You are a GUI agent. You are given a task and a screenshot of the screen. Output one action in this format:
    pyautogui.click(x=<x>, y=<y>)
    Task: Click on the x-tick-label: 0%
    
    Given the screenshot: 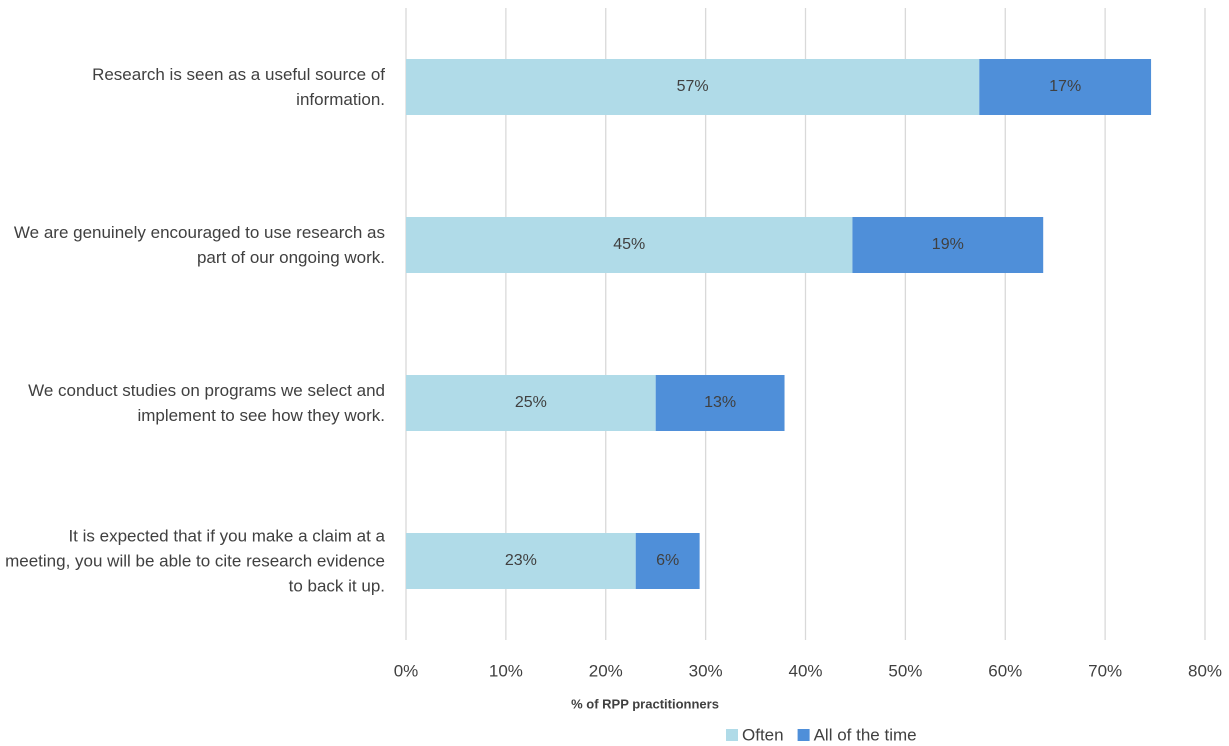 What is the action you would take?
    pyautogui.click(x=406, y=670)
    